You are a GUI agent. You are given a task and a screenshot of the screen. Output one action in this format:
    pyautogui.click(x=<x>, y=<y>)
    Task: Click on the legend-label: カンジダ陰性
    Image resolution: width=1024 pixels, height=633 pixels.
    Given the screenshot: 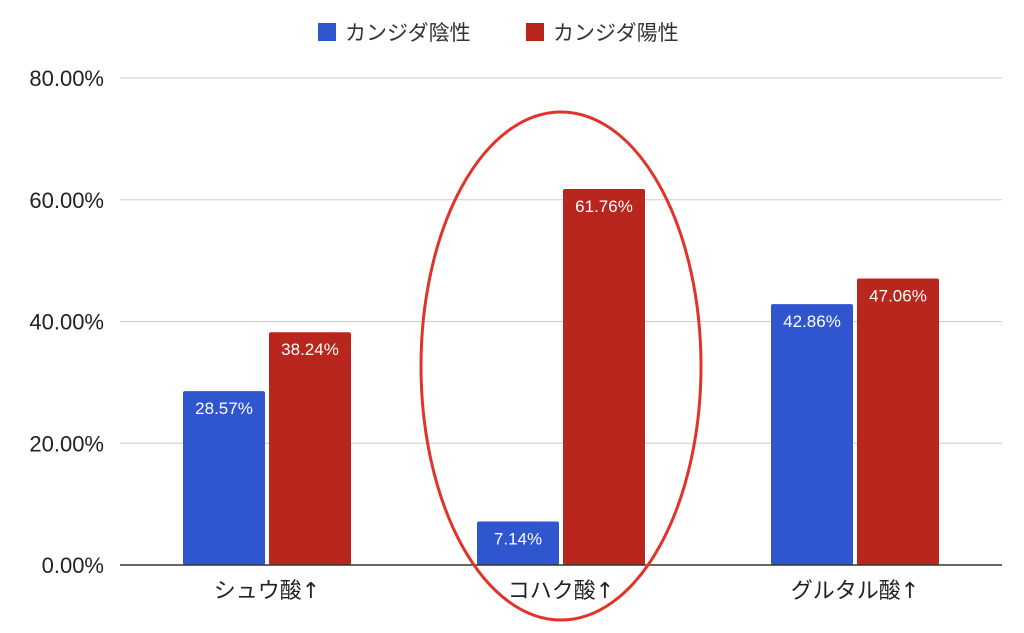 What is the action you would take?
    pyautogui.click(x=408, y=33)
    